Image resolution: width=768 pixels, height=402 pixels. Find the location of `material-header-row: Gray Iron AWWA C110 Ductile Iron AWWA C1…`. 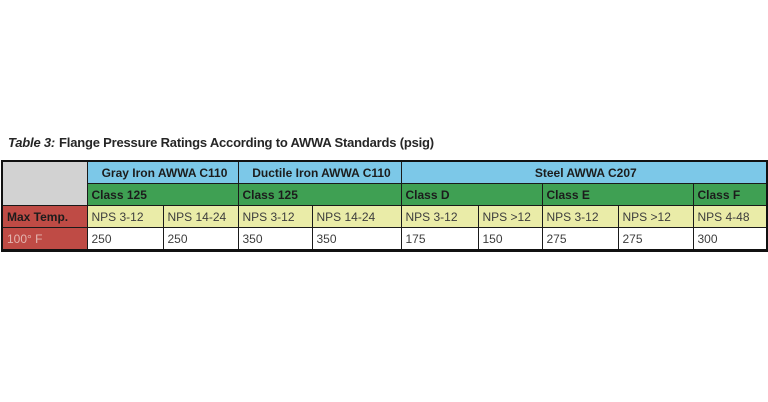

material-header-row: Gray Iron AWWA C110 Ductile Iron AWWA C1… is located at coordinates (384, 183).